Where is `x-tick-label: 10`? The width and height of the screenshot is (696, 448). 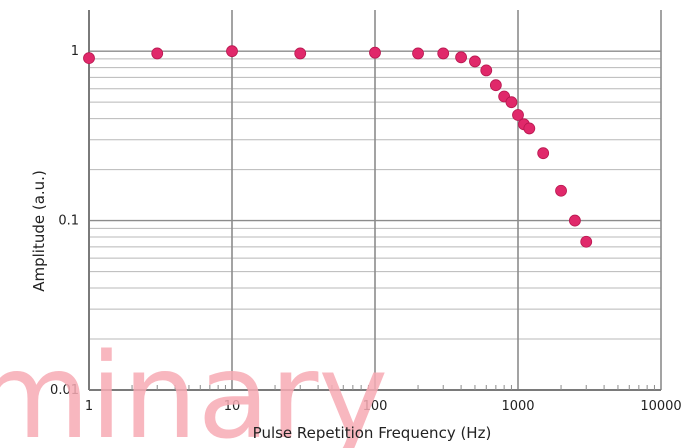
x-tick-label: 10 is located at coordinates (232, 406).